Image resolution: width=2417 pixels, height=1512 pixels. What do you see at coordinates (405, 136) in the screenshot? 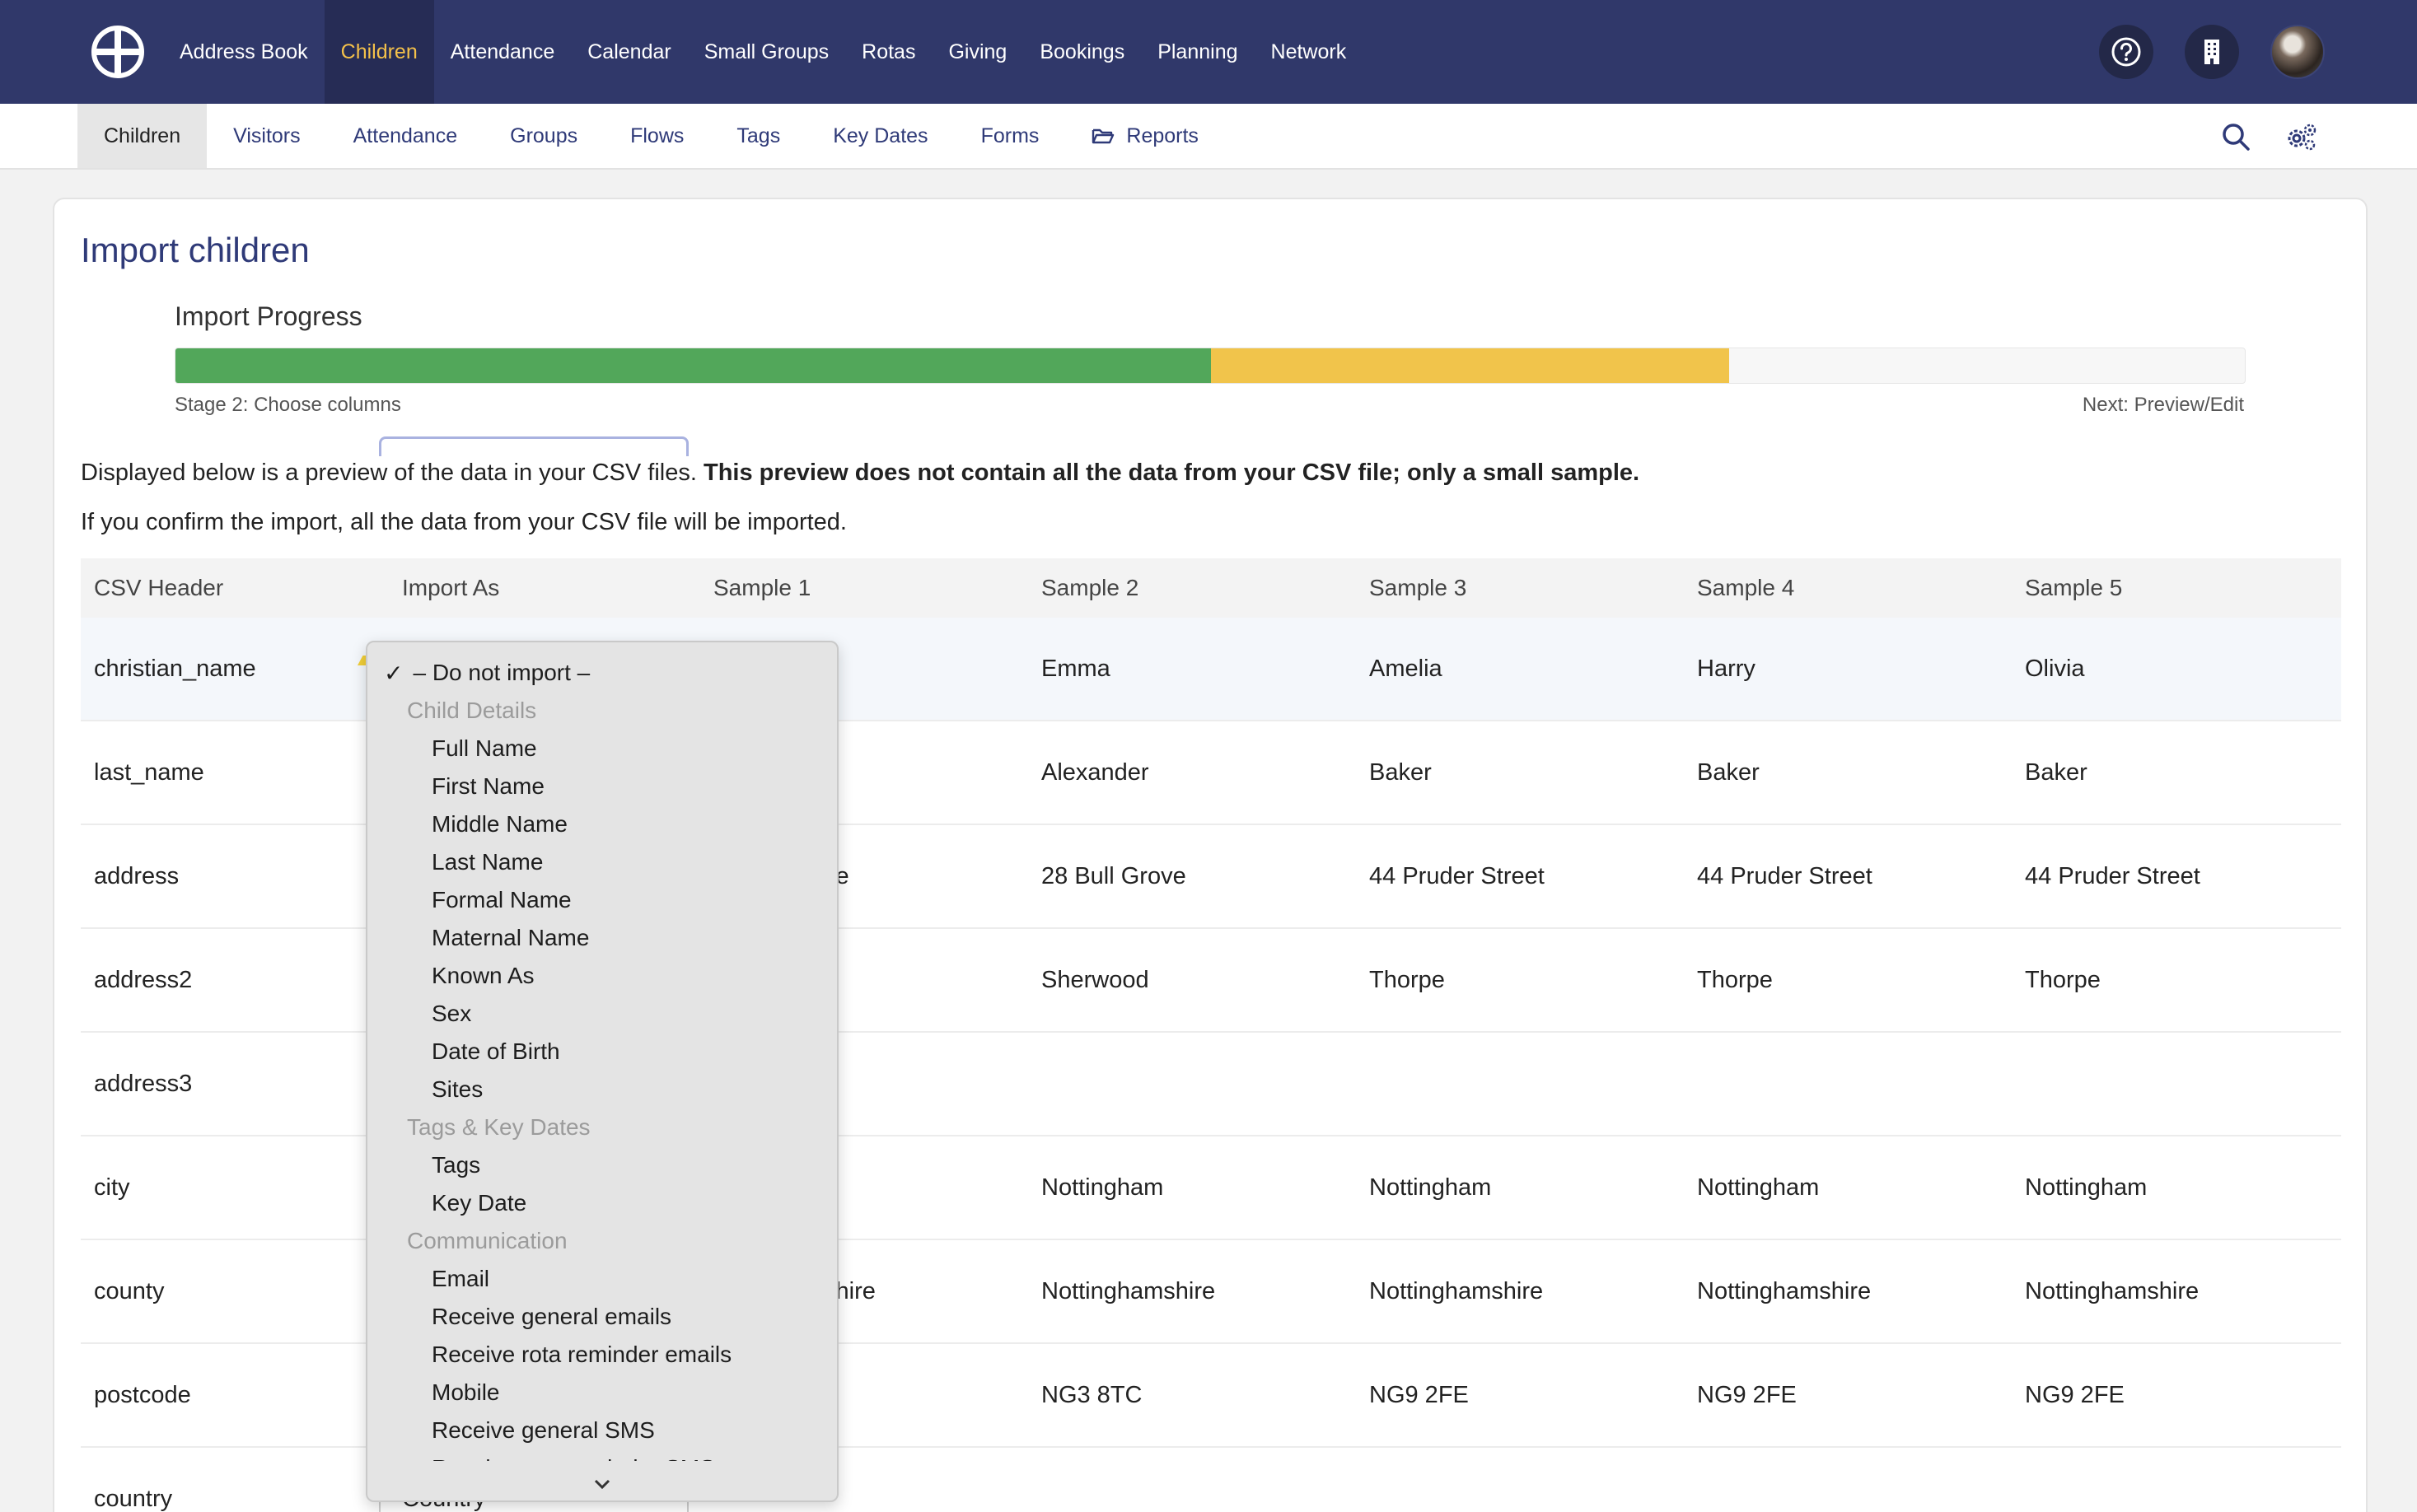
I see `subnav-item-attendance: Attendance` at bounding box center [405, 136].